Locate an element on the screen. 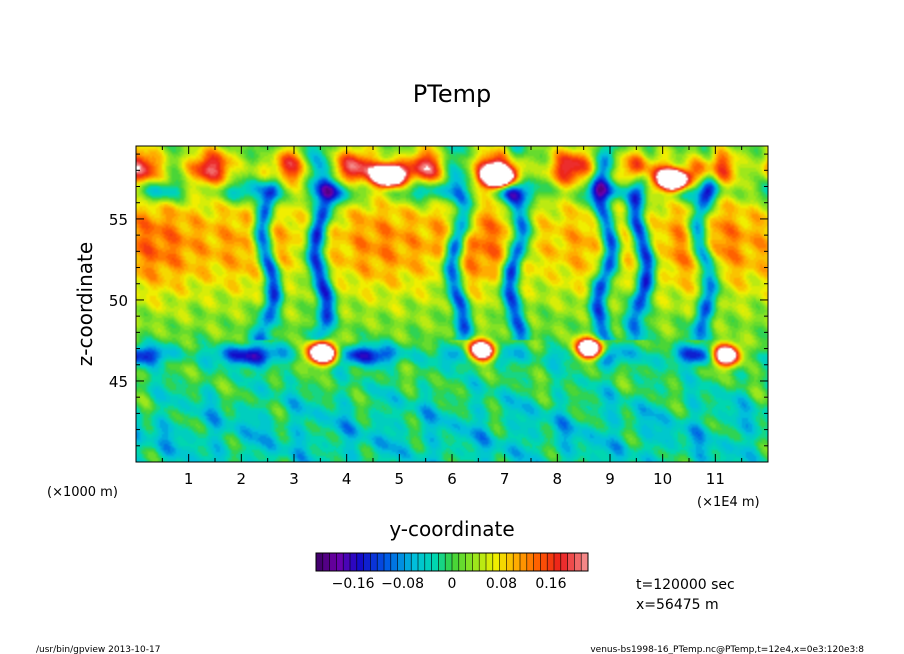  x-tick-label: 4 is located at coordinates (347, 479).